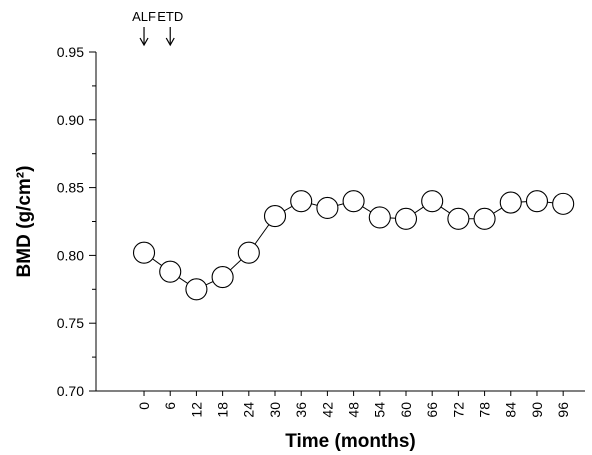 This screenshot has width=592, height=455. What do you see at coordinates (458, 410) in the screenshot?
I see `x-tick-label: 72` at bounding box center [458, 410].